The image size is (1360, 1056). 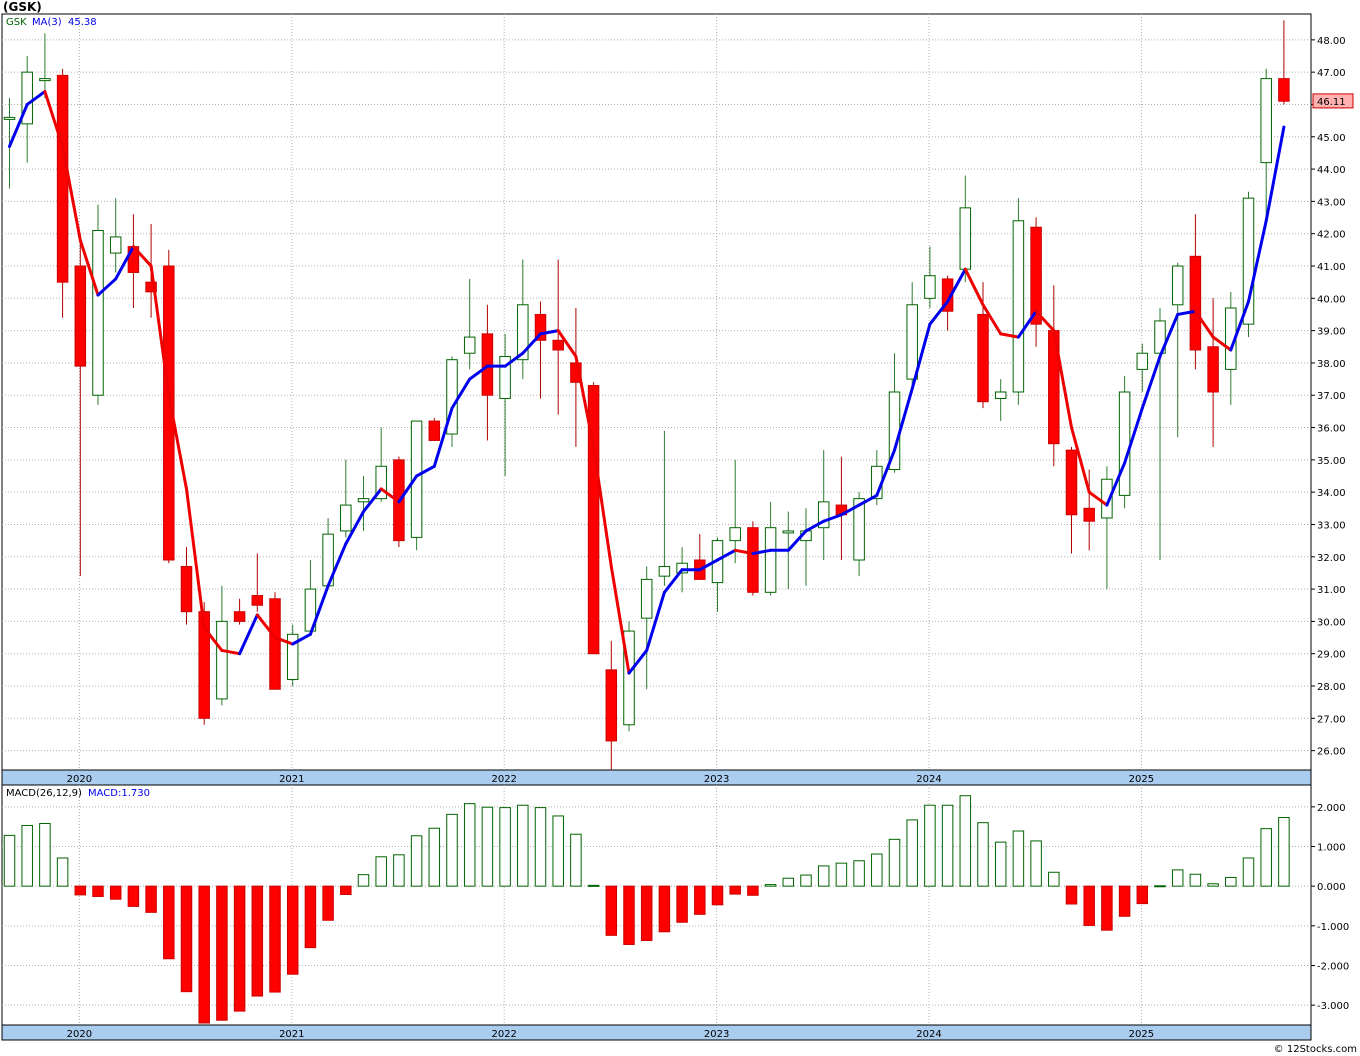 I want to click on price-tick-label: 30.00, so click(x=1331, y=622).